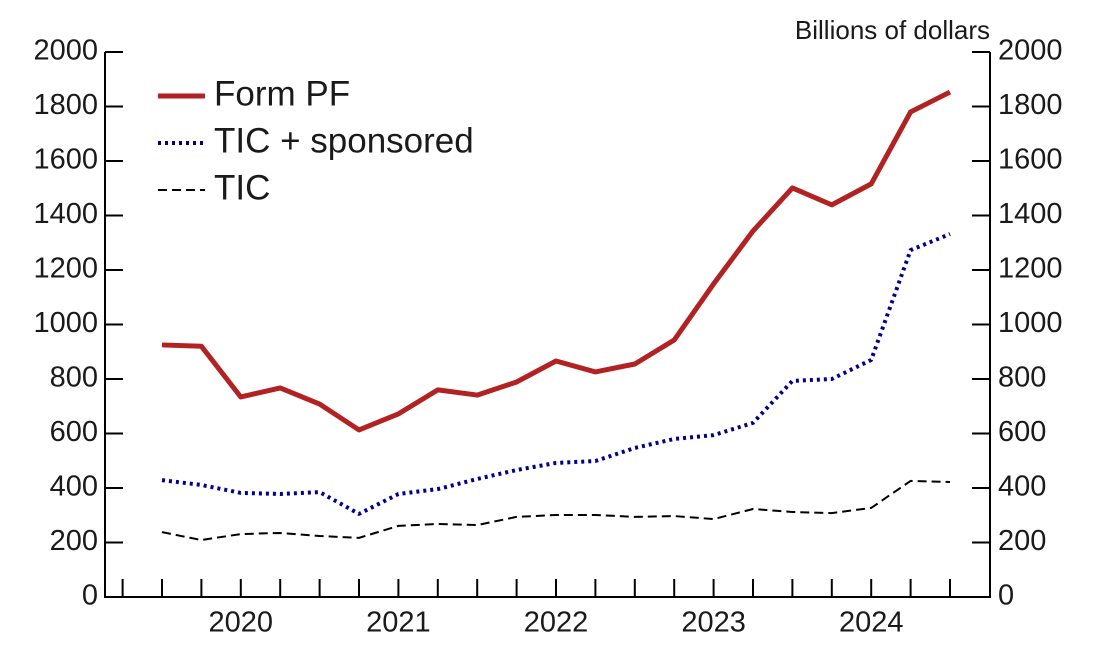  What do you see at coordinates (892, 30) in the screenshot?
I see `unit-label: Billions of dollars` at bounding box center [892, 30].